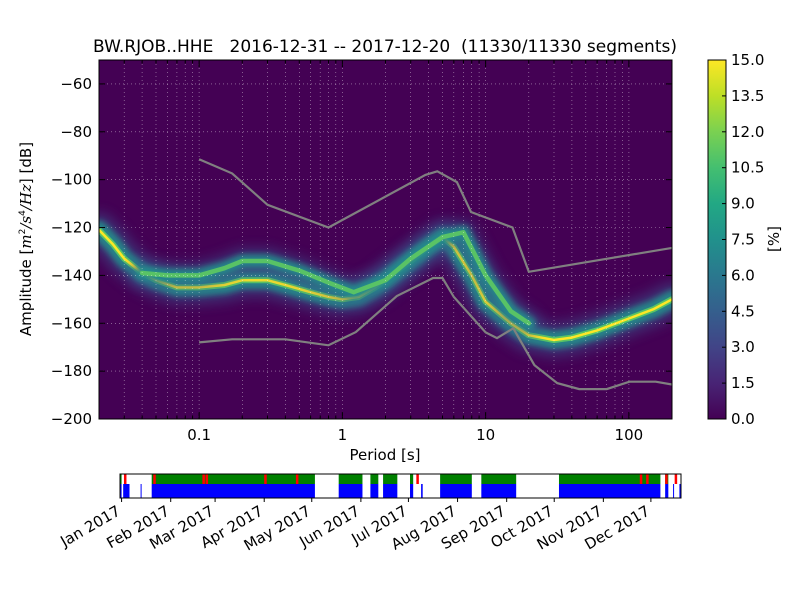 This screenshot has height=600, width=800. I want to click on colorbar-tick-label: 3.0, so click(743, 347).